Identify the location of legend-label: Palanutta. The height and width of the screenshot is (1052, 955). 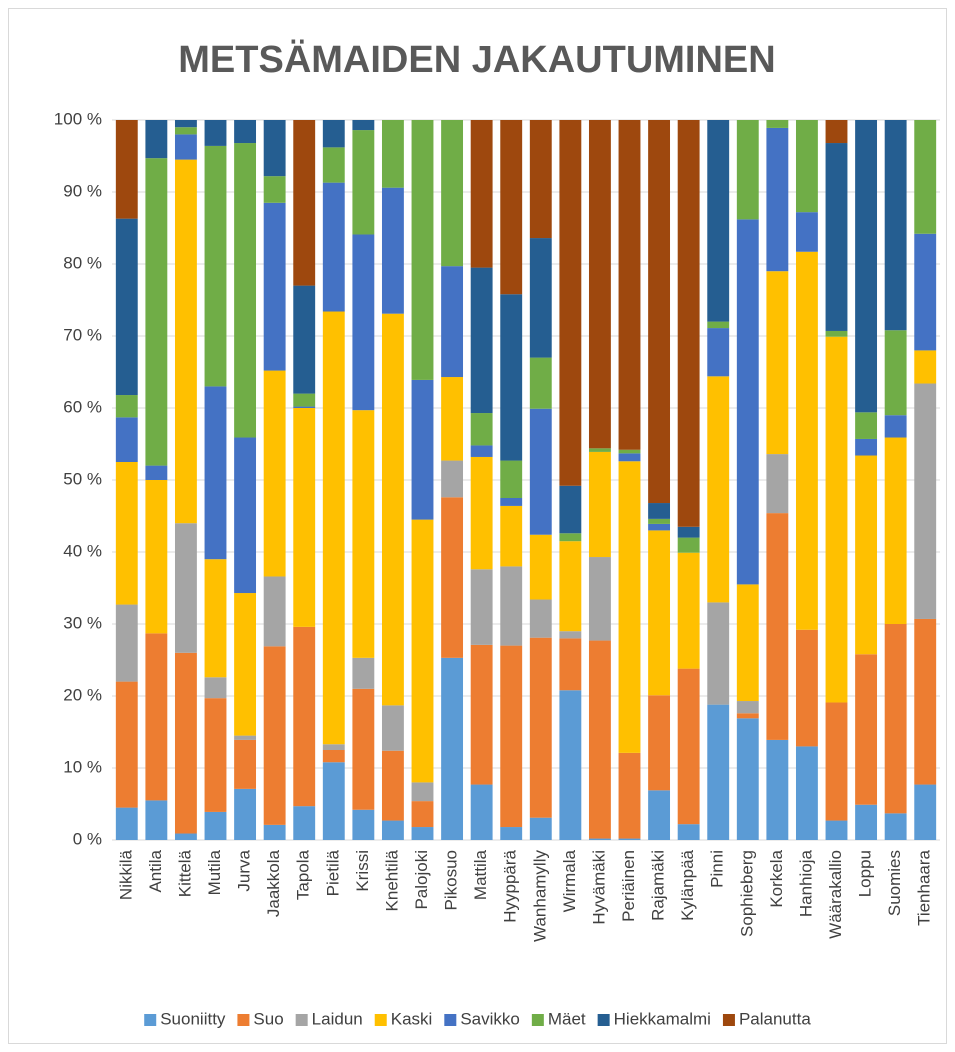
(775, 1018).